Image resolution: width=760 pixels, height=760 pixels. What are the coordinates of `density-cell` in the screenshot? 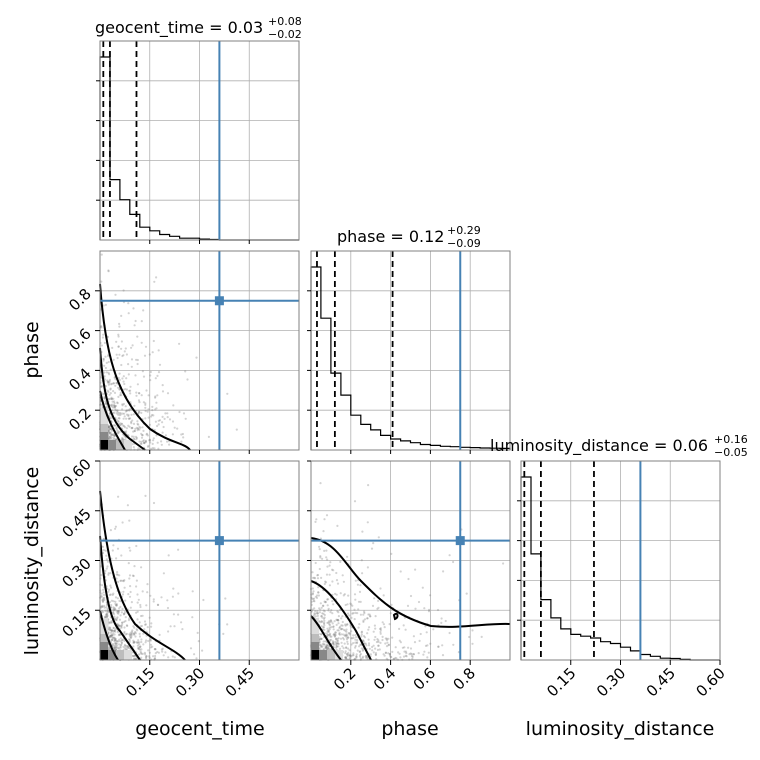 It's located at (104, 412).